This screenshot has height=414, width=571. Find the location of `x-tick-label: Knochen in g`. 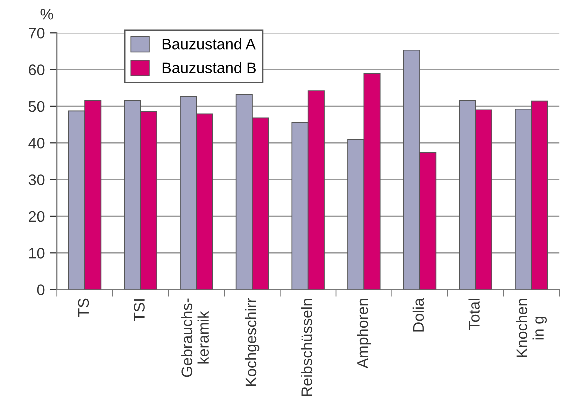

x-tick-label: Knochen in g is located at coordinates (532, 328).